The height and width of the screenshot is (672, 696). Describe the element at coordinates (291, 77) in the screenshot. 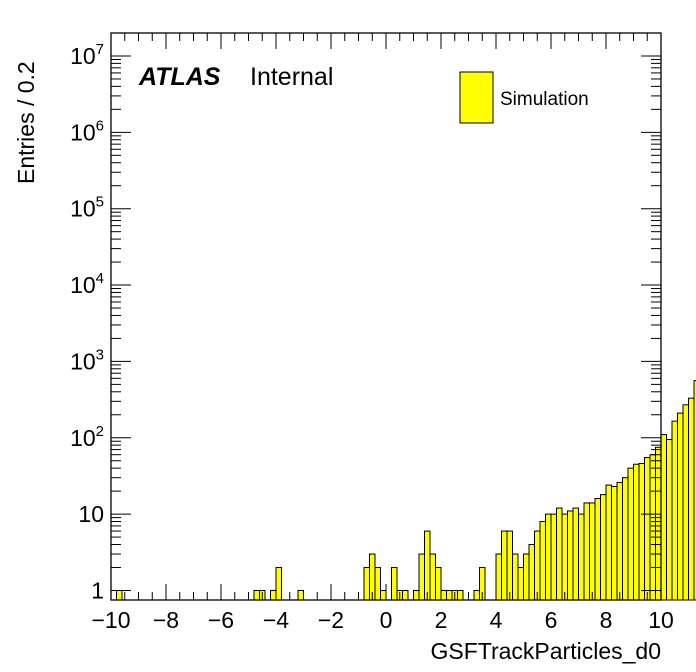

I see `internal-label: Internal` at that location.